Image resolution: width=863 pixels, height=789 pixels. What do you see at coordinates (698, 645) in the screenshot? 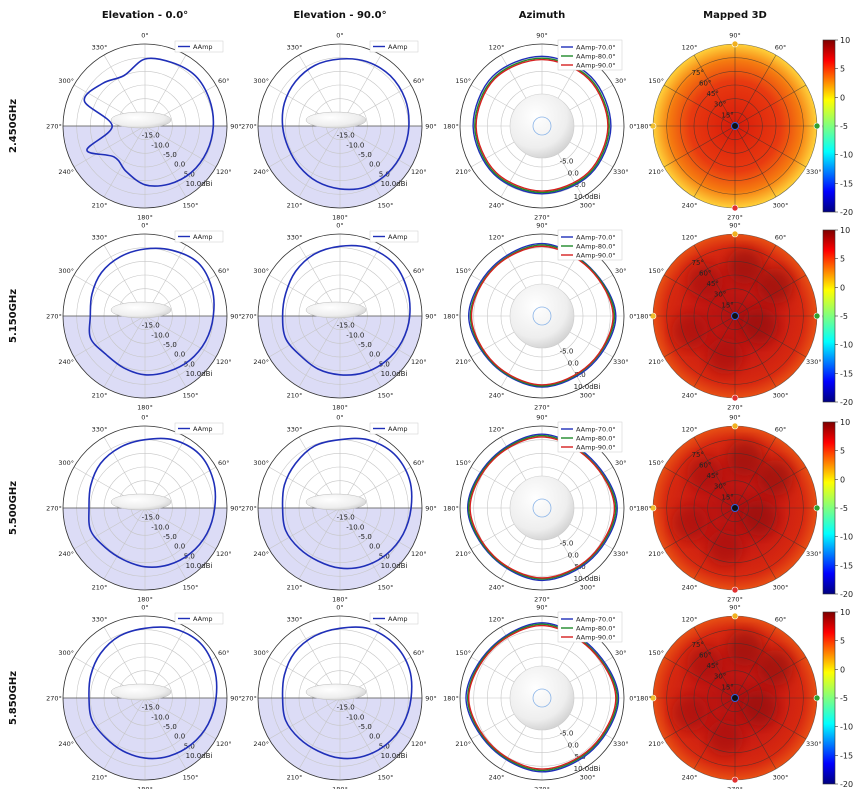
I see `ring-tick-label: 75°` at bounding box center [698, 645].